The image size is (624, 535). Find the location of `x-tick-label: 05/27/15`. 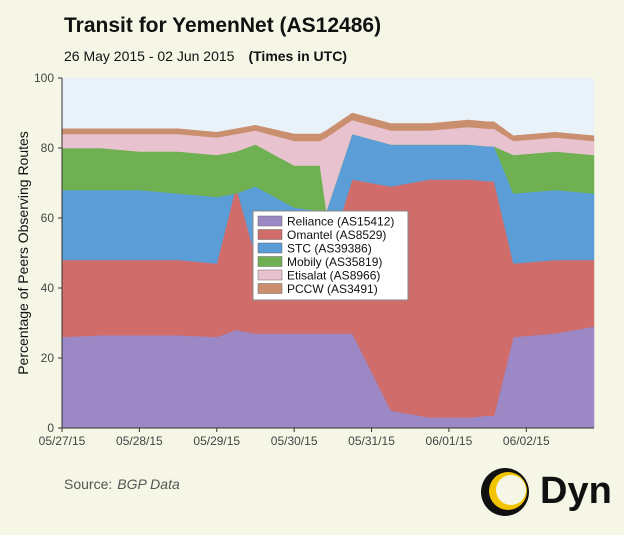

x-tick-label: 05/27/15 is located at coordinates (62, 441).